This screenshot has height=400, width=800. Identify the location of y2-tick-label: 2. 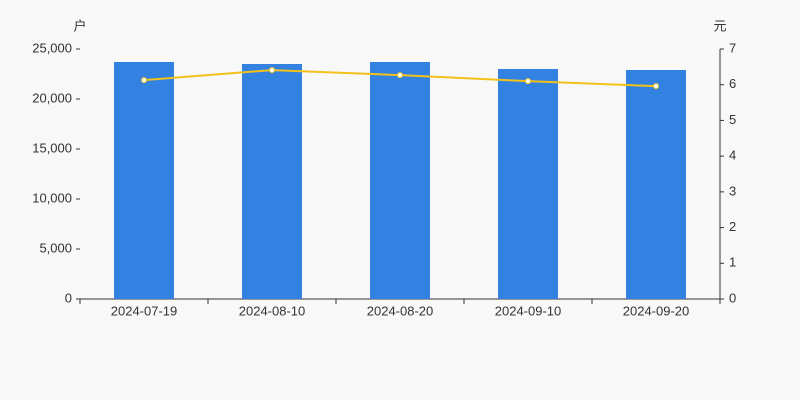
(732, 226).